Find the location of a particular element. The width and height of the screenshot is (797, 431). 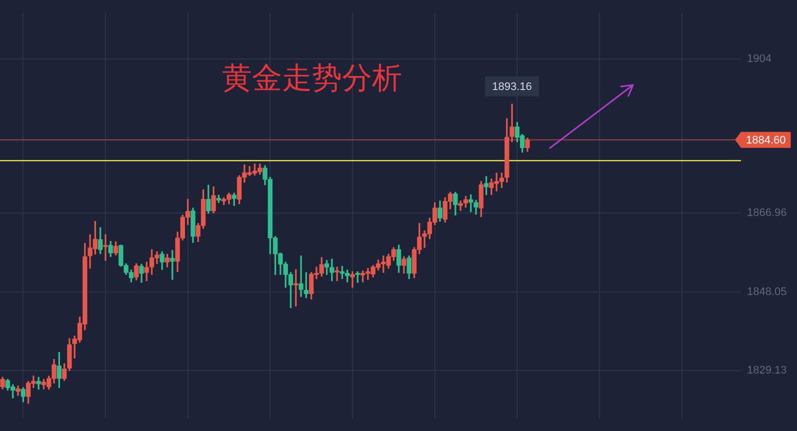

y-tick-label: 1848.05 is located at coordinates (767, 292).